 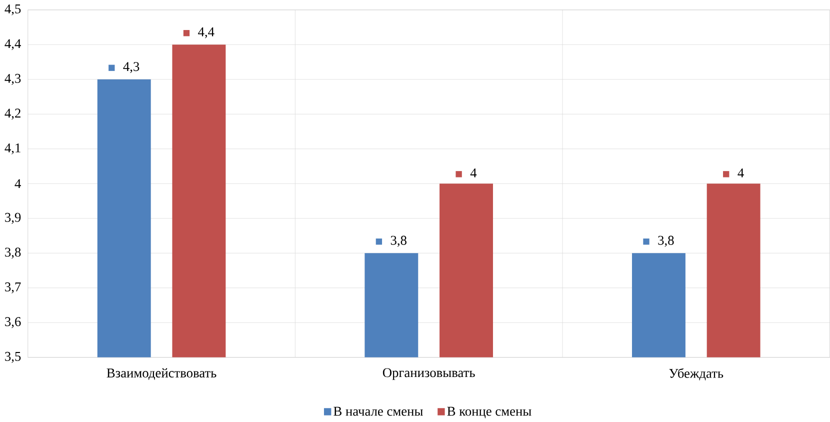 I want to click on y-tick-label: 3,9, so click(x=13, y=218).